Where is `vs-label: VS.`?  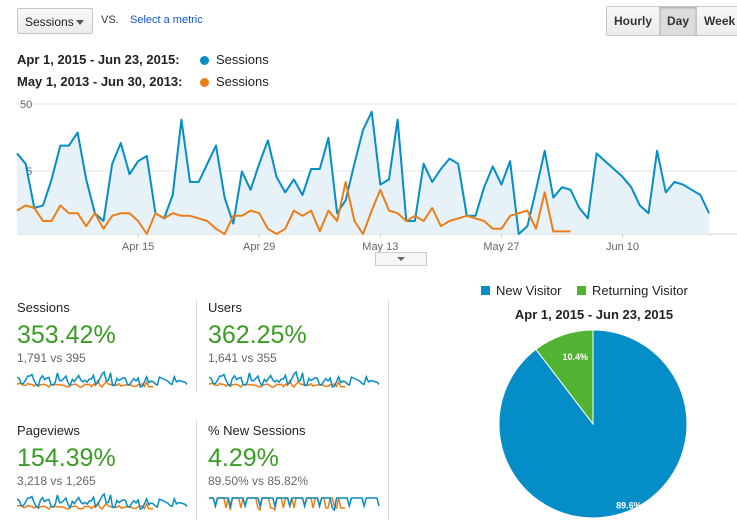 vs-label: VS. is located at coordinates (110, 20).